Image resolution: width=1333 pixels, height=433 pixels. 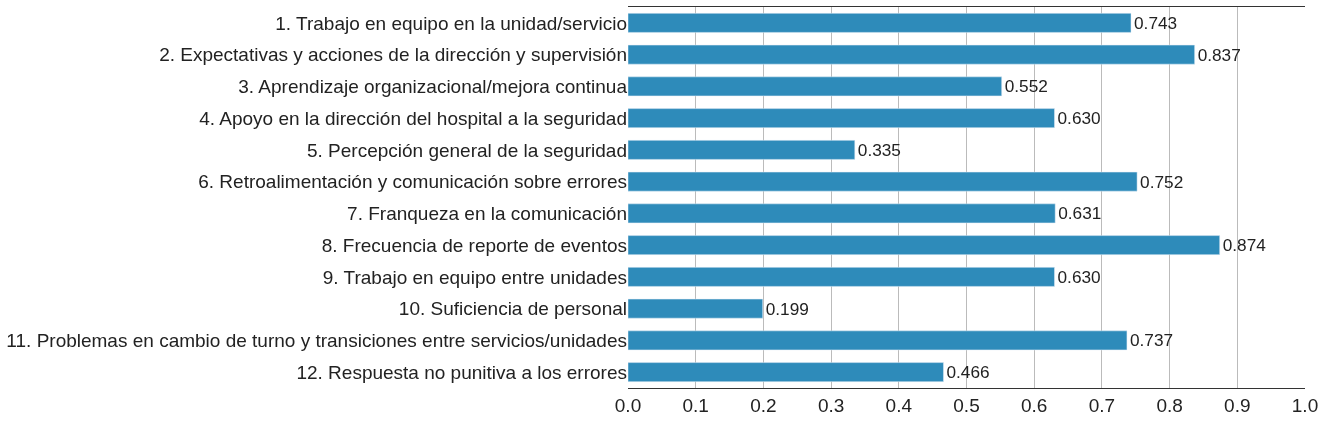 I want to click on data-label: 0.743, so click(x=1156, y=22).